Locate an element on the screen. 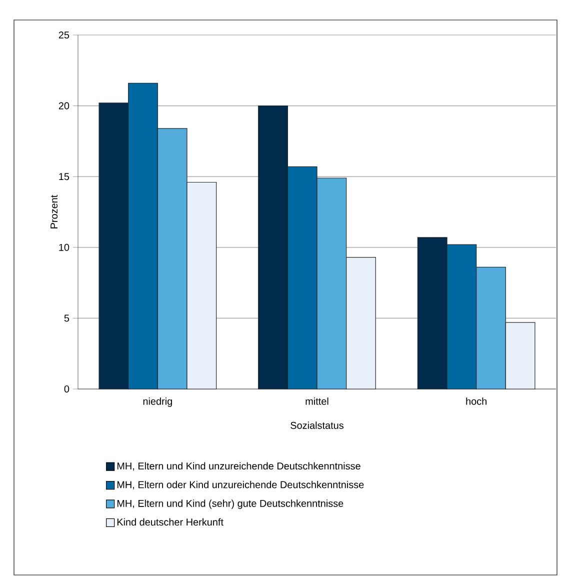 This screenshot has width=567, height=580. legend-label: MH, Eltern und Kind (sehr) gute Deutschkenntnisse is located at coordinates (230, 504).